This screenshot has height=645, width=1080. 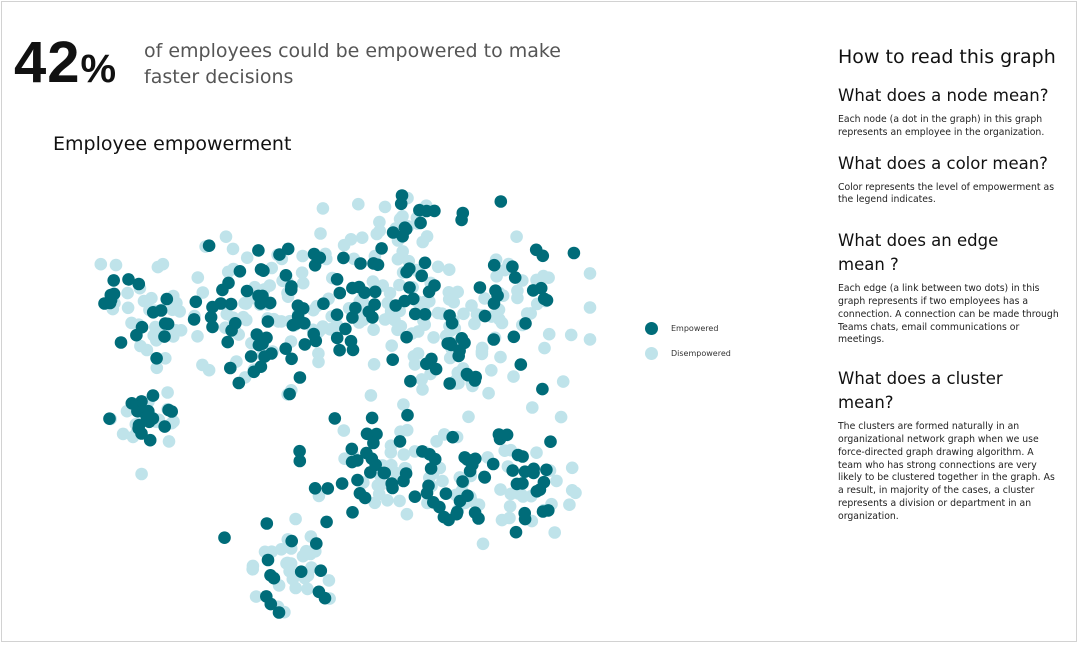 I want to click on guide-heading-edge: What does an edge mean ?, so click(x=918, y=253).